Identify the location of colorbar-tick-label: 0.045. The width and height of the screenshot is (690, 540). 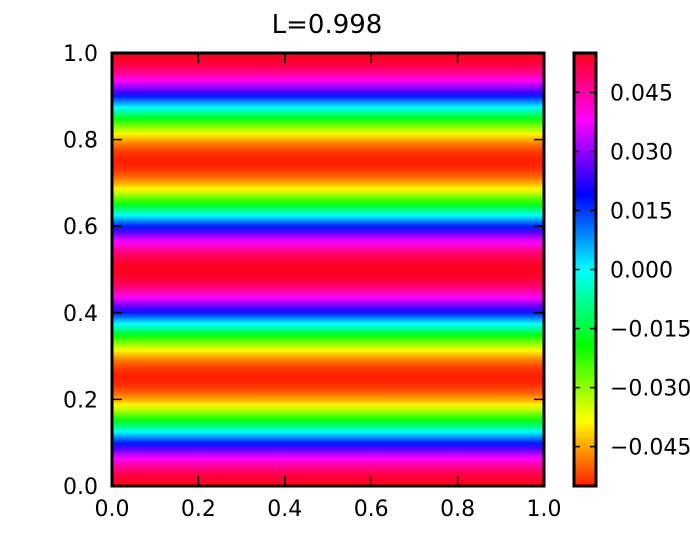
(641, 93).